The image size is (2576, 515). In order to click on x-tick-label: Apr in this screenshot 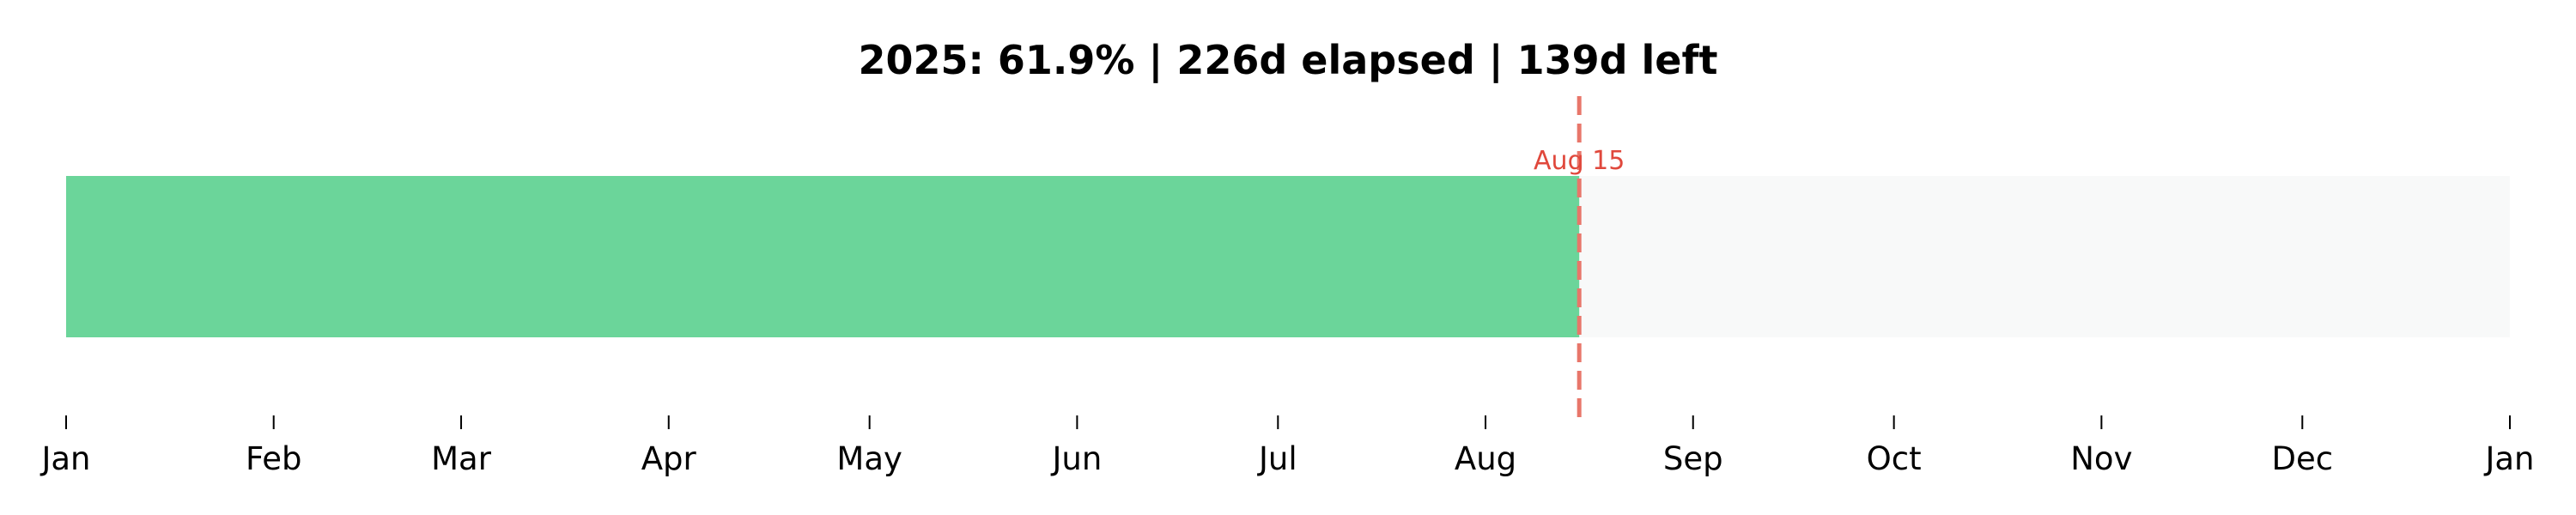, I will do `click(669, 458)`.